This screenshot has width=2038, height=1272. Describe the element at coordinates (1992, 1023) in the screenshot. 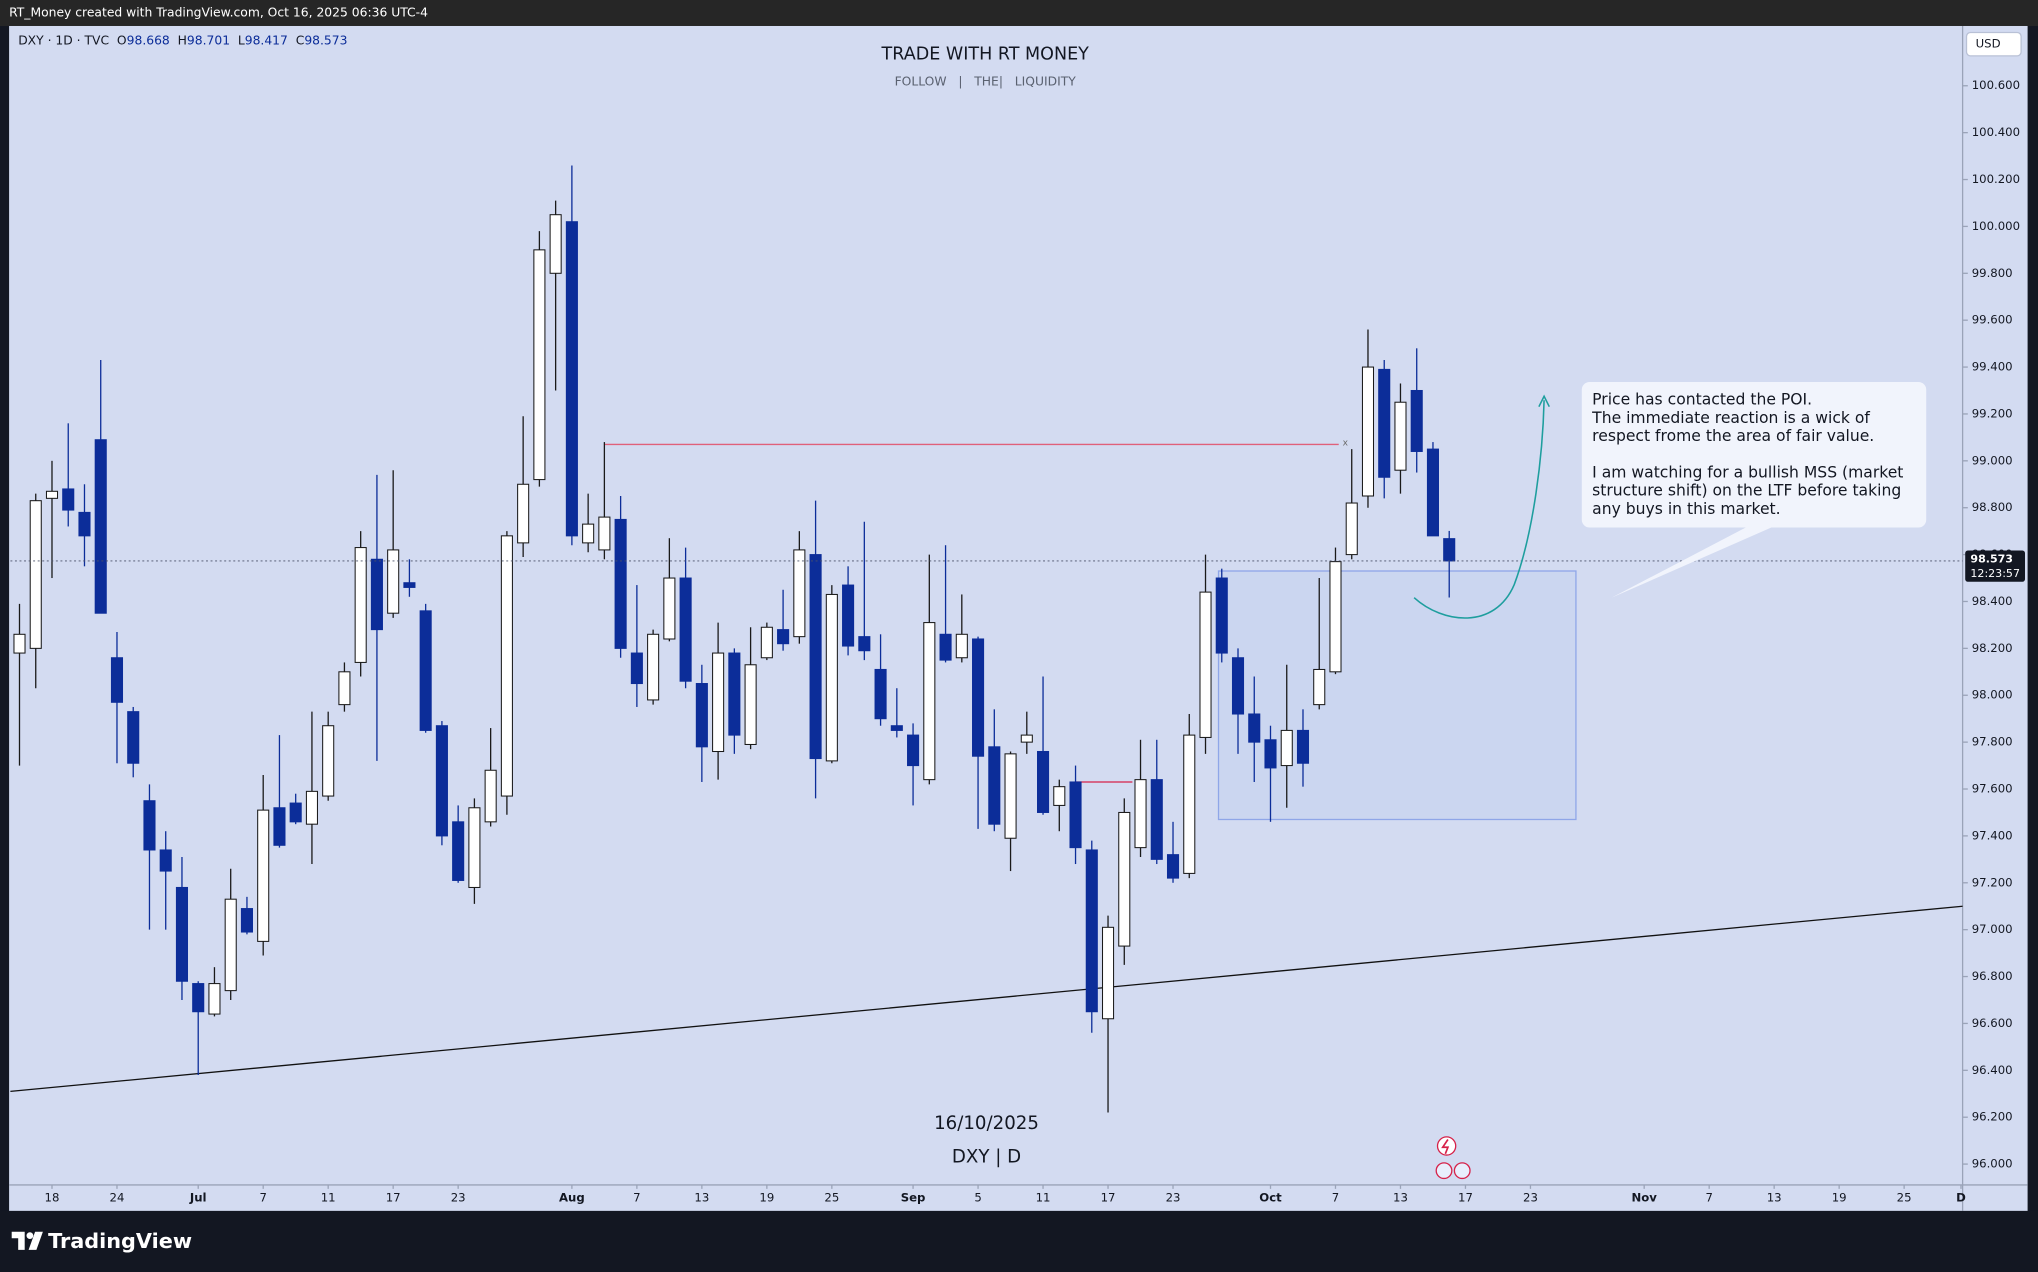

I see `y-tick-label: 96.600` at that location.